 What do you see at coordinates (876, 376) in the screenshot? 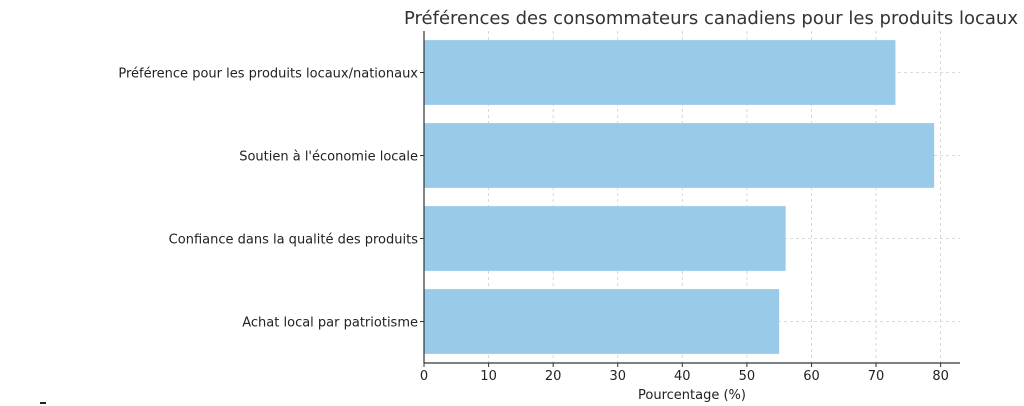
I see `x-tick-label: 70` at bounding box center [876, 376].